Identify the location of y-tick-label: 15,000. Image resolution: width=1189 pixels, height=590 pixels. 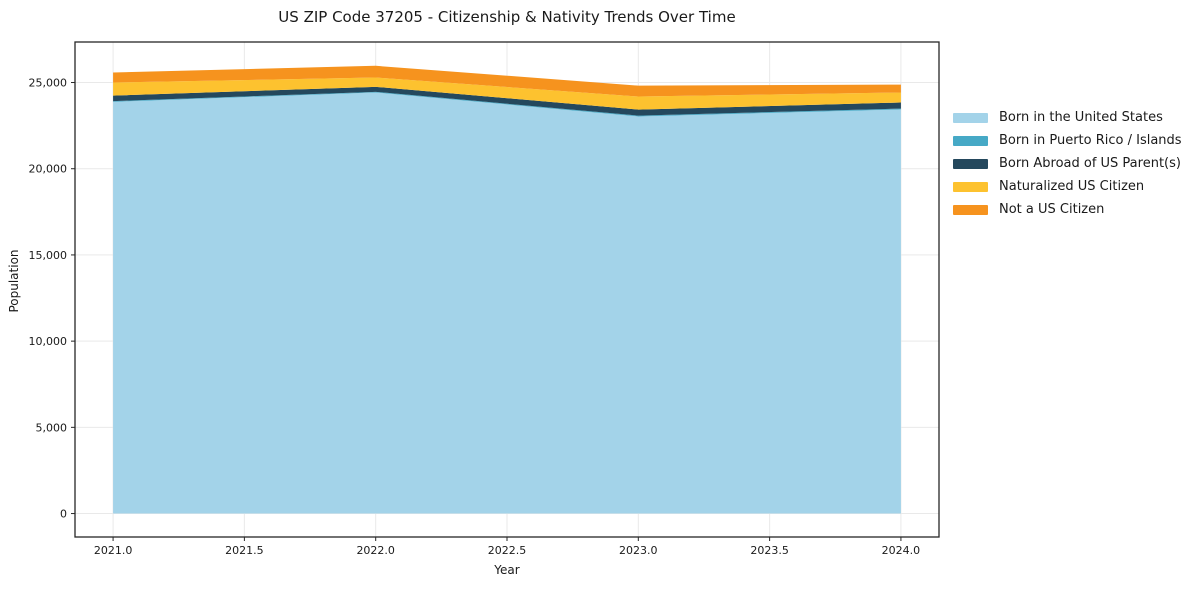
(48, 255).